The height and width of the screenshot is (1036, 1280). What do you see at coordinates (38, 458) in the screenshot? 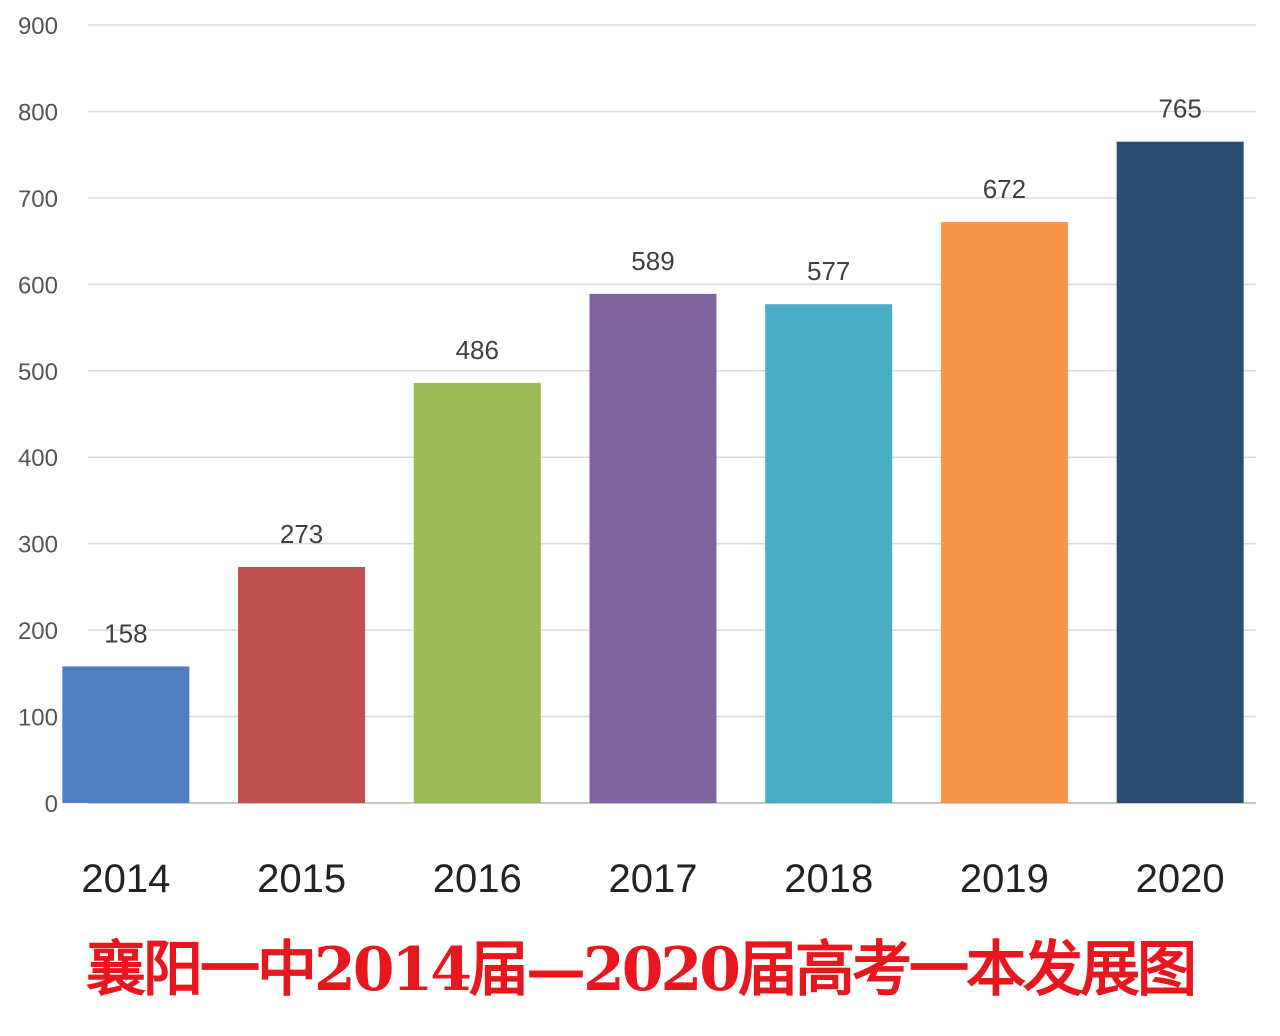
I see `y-tick-label: 400` at bounding box center [38, 458].